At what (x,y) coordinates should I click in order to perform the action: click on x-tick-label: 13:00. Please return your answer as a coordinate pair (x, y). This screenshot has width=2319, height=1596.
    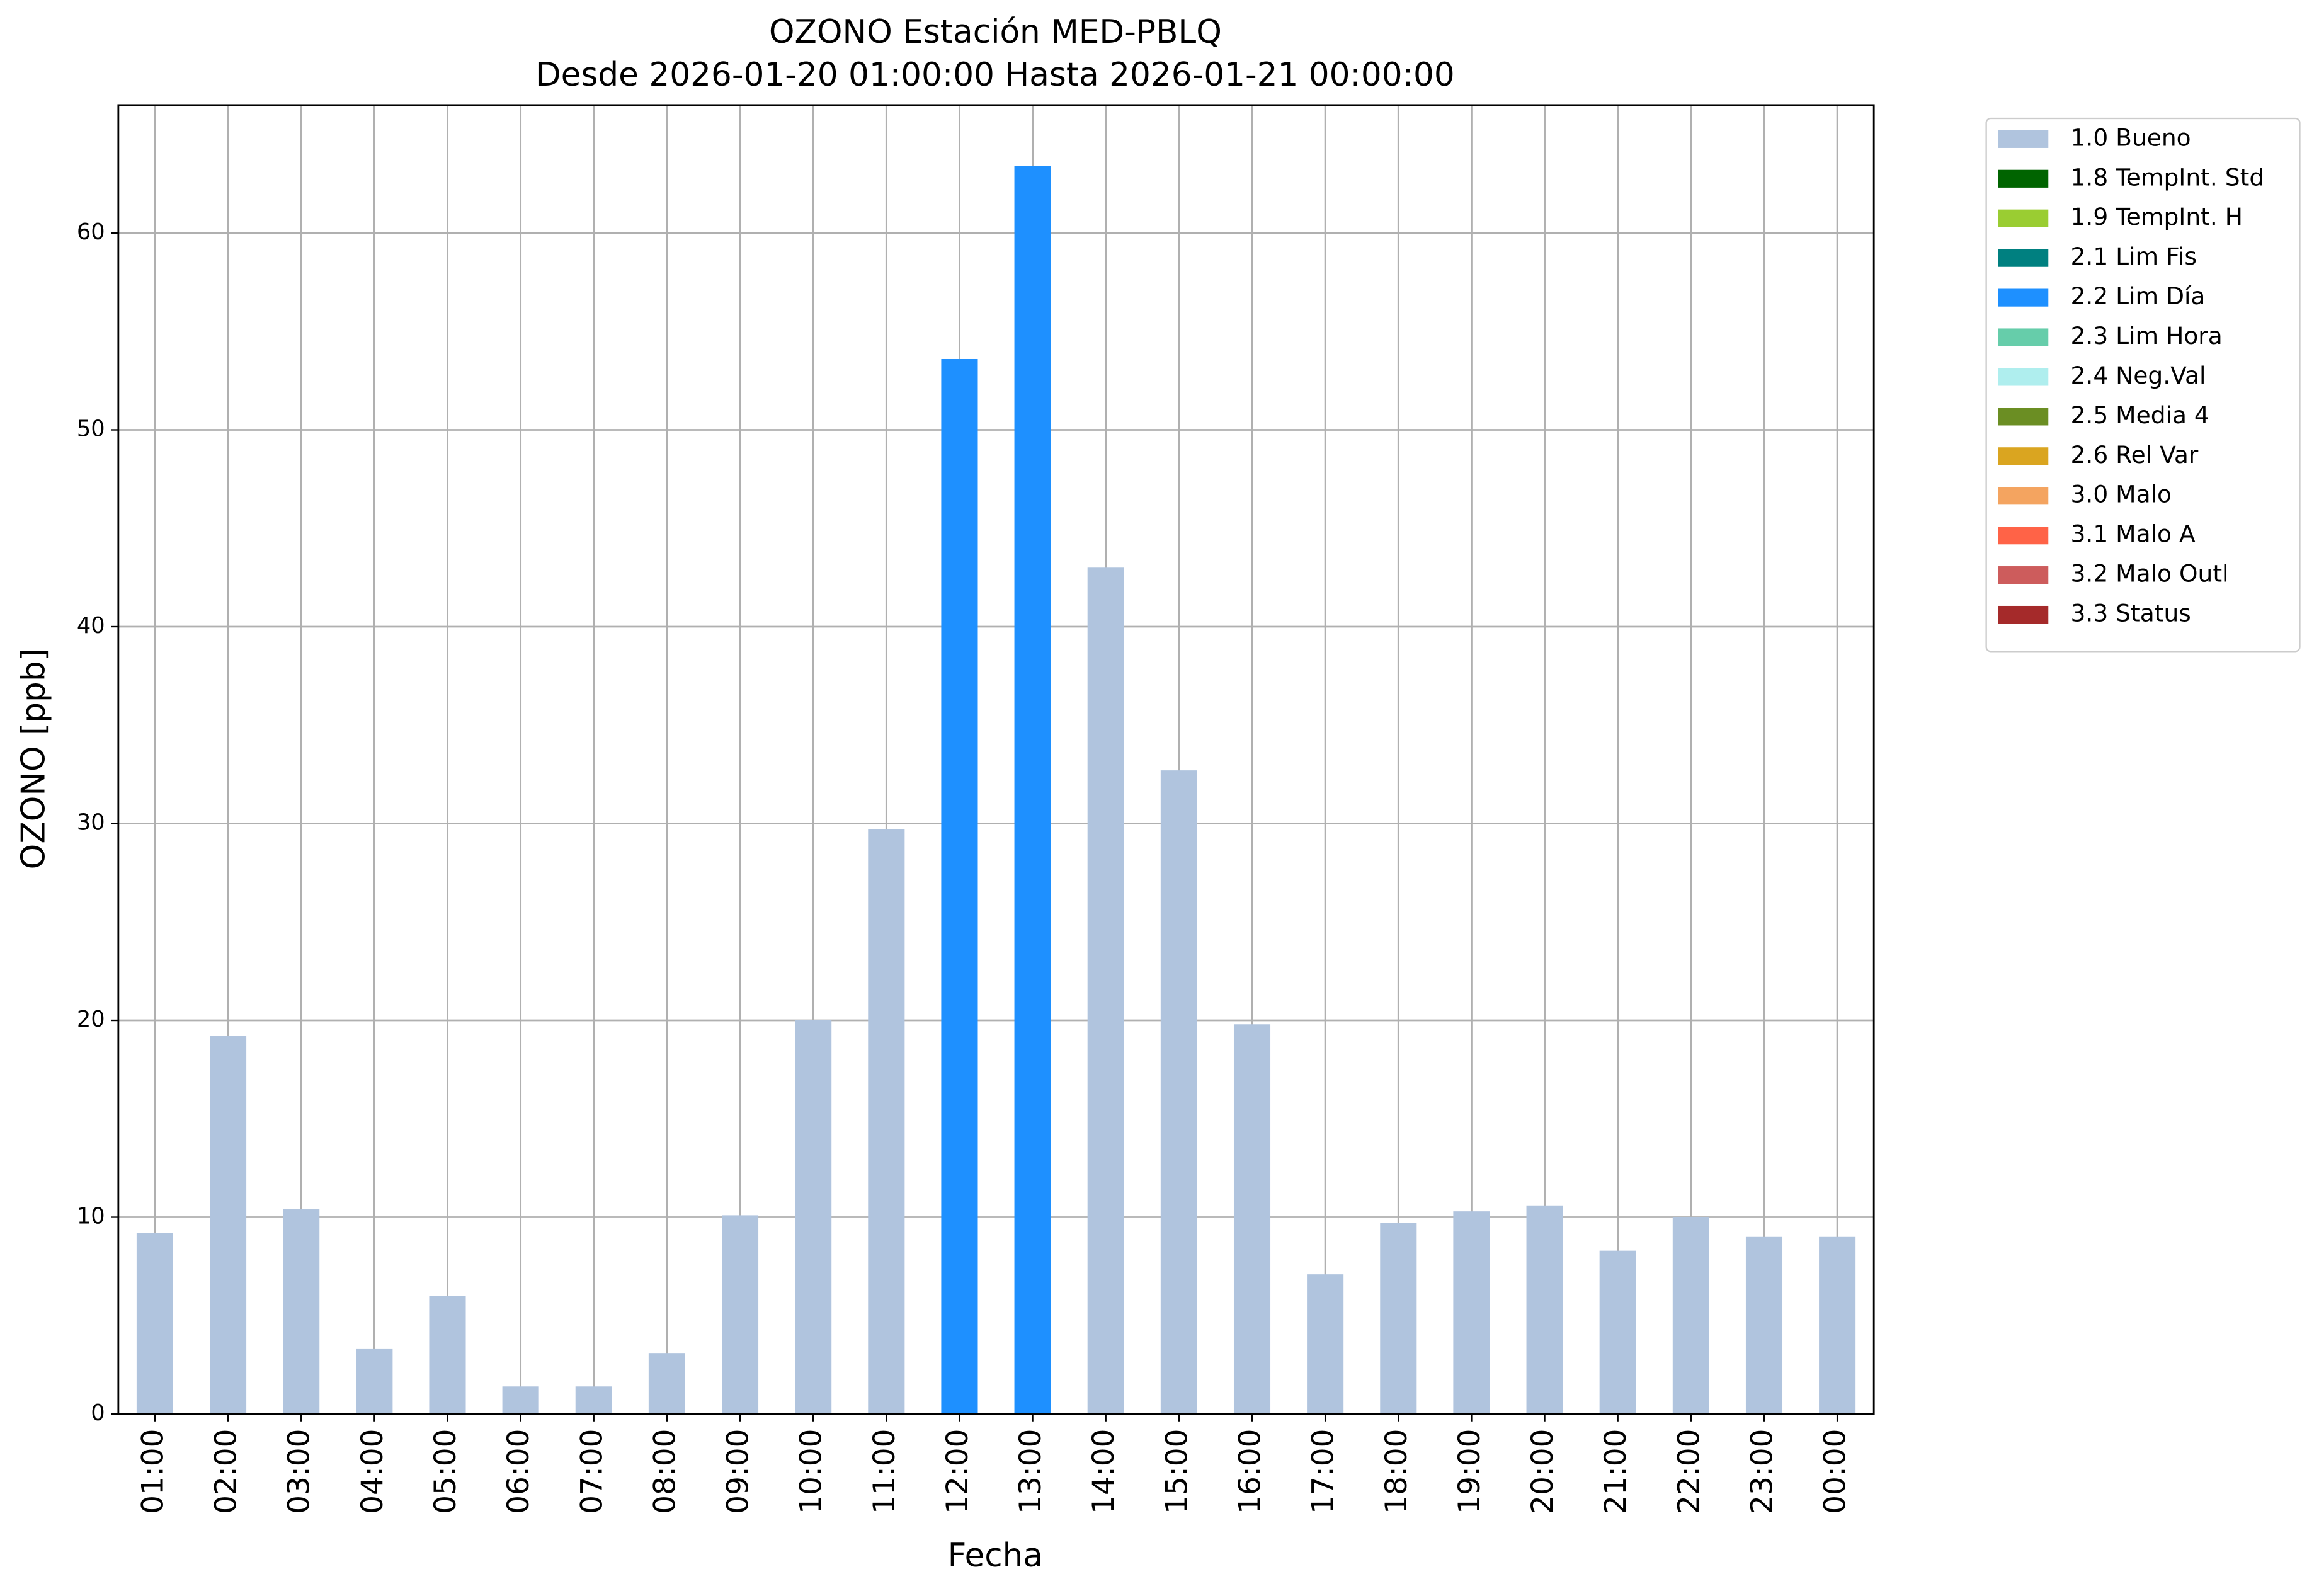
    Looking at the image, I should click on (1030, 1471).